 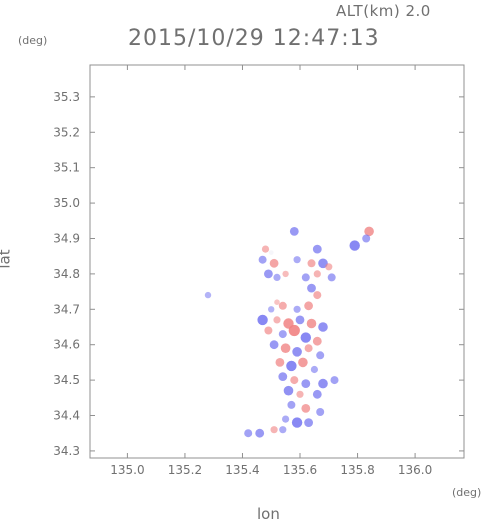 What do you see at coordinates (415, 470) in the screenshot?
I see `x-tick-label: 136.0` at bounding box center [415, 470].